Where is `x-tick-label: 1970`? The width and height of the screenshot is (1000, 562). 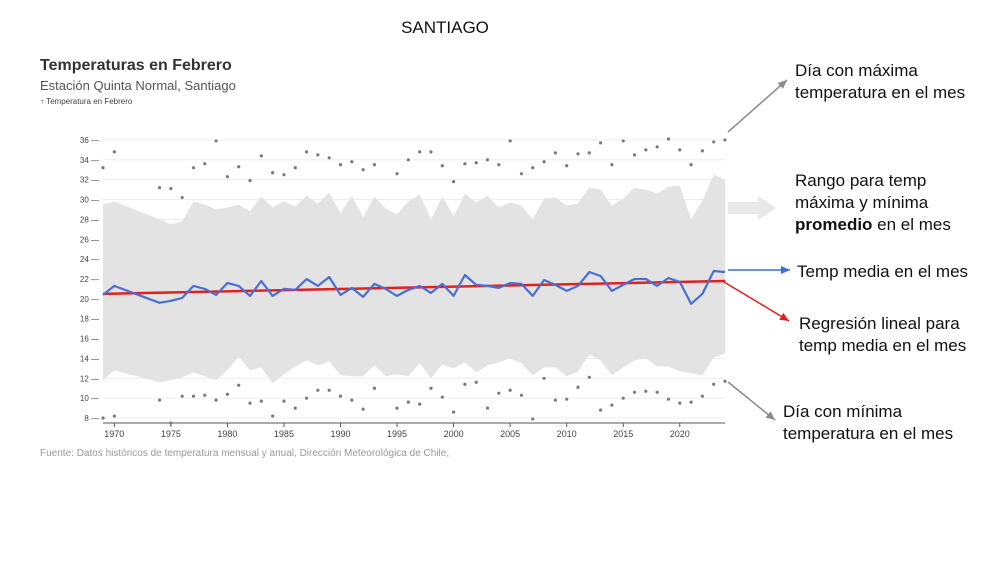
x-tick-label: 1970 is located at coordinates (114, 434).